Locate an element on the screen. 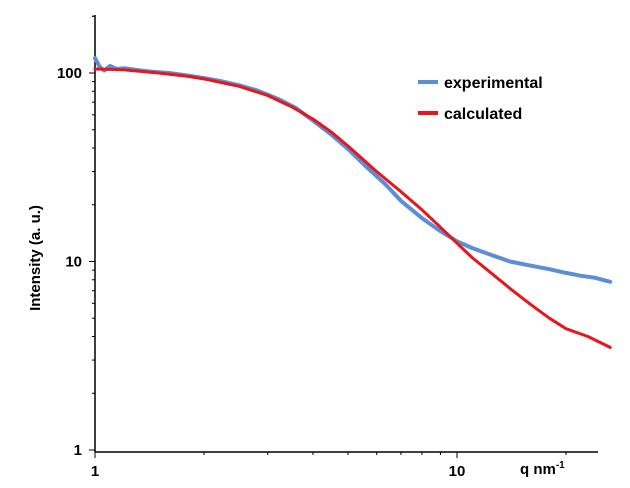  y-axis-title: Intensity (a. u.) is located at coordinates (35, 258).